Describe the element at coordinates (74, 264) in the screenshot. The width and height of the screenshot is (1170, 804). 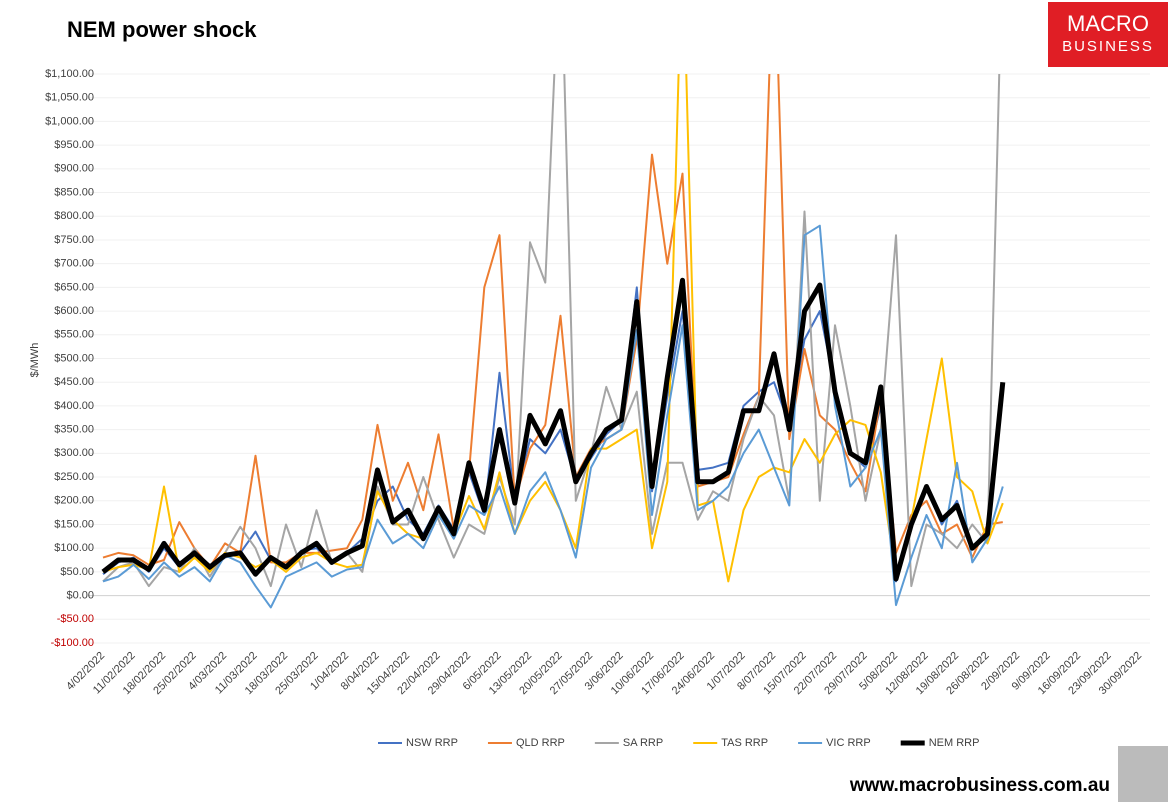
I see `y-tick-label: $700.00` at that location.